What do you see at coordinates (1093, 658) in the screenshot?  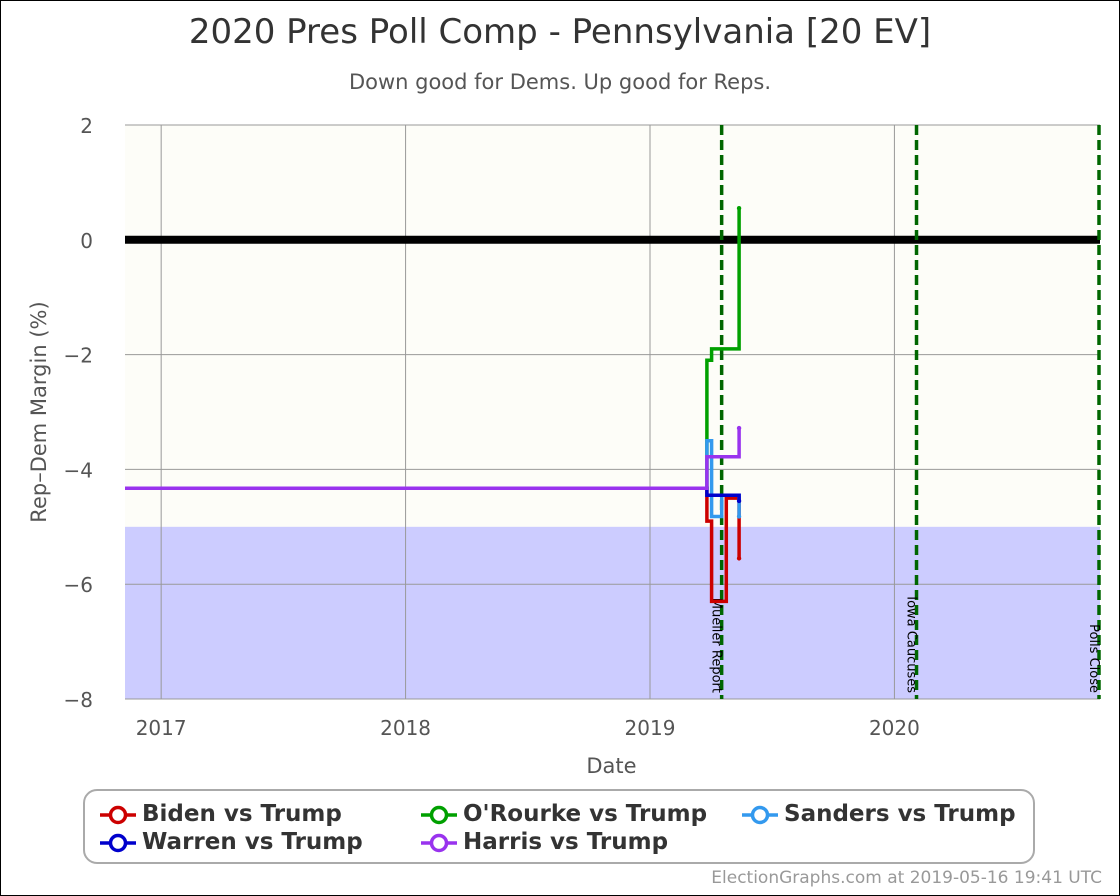 I see `event-label: Polls Close` at bounding box center [1093, 658].